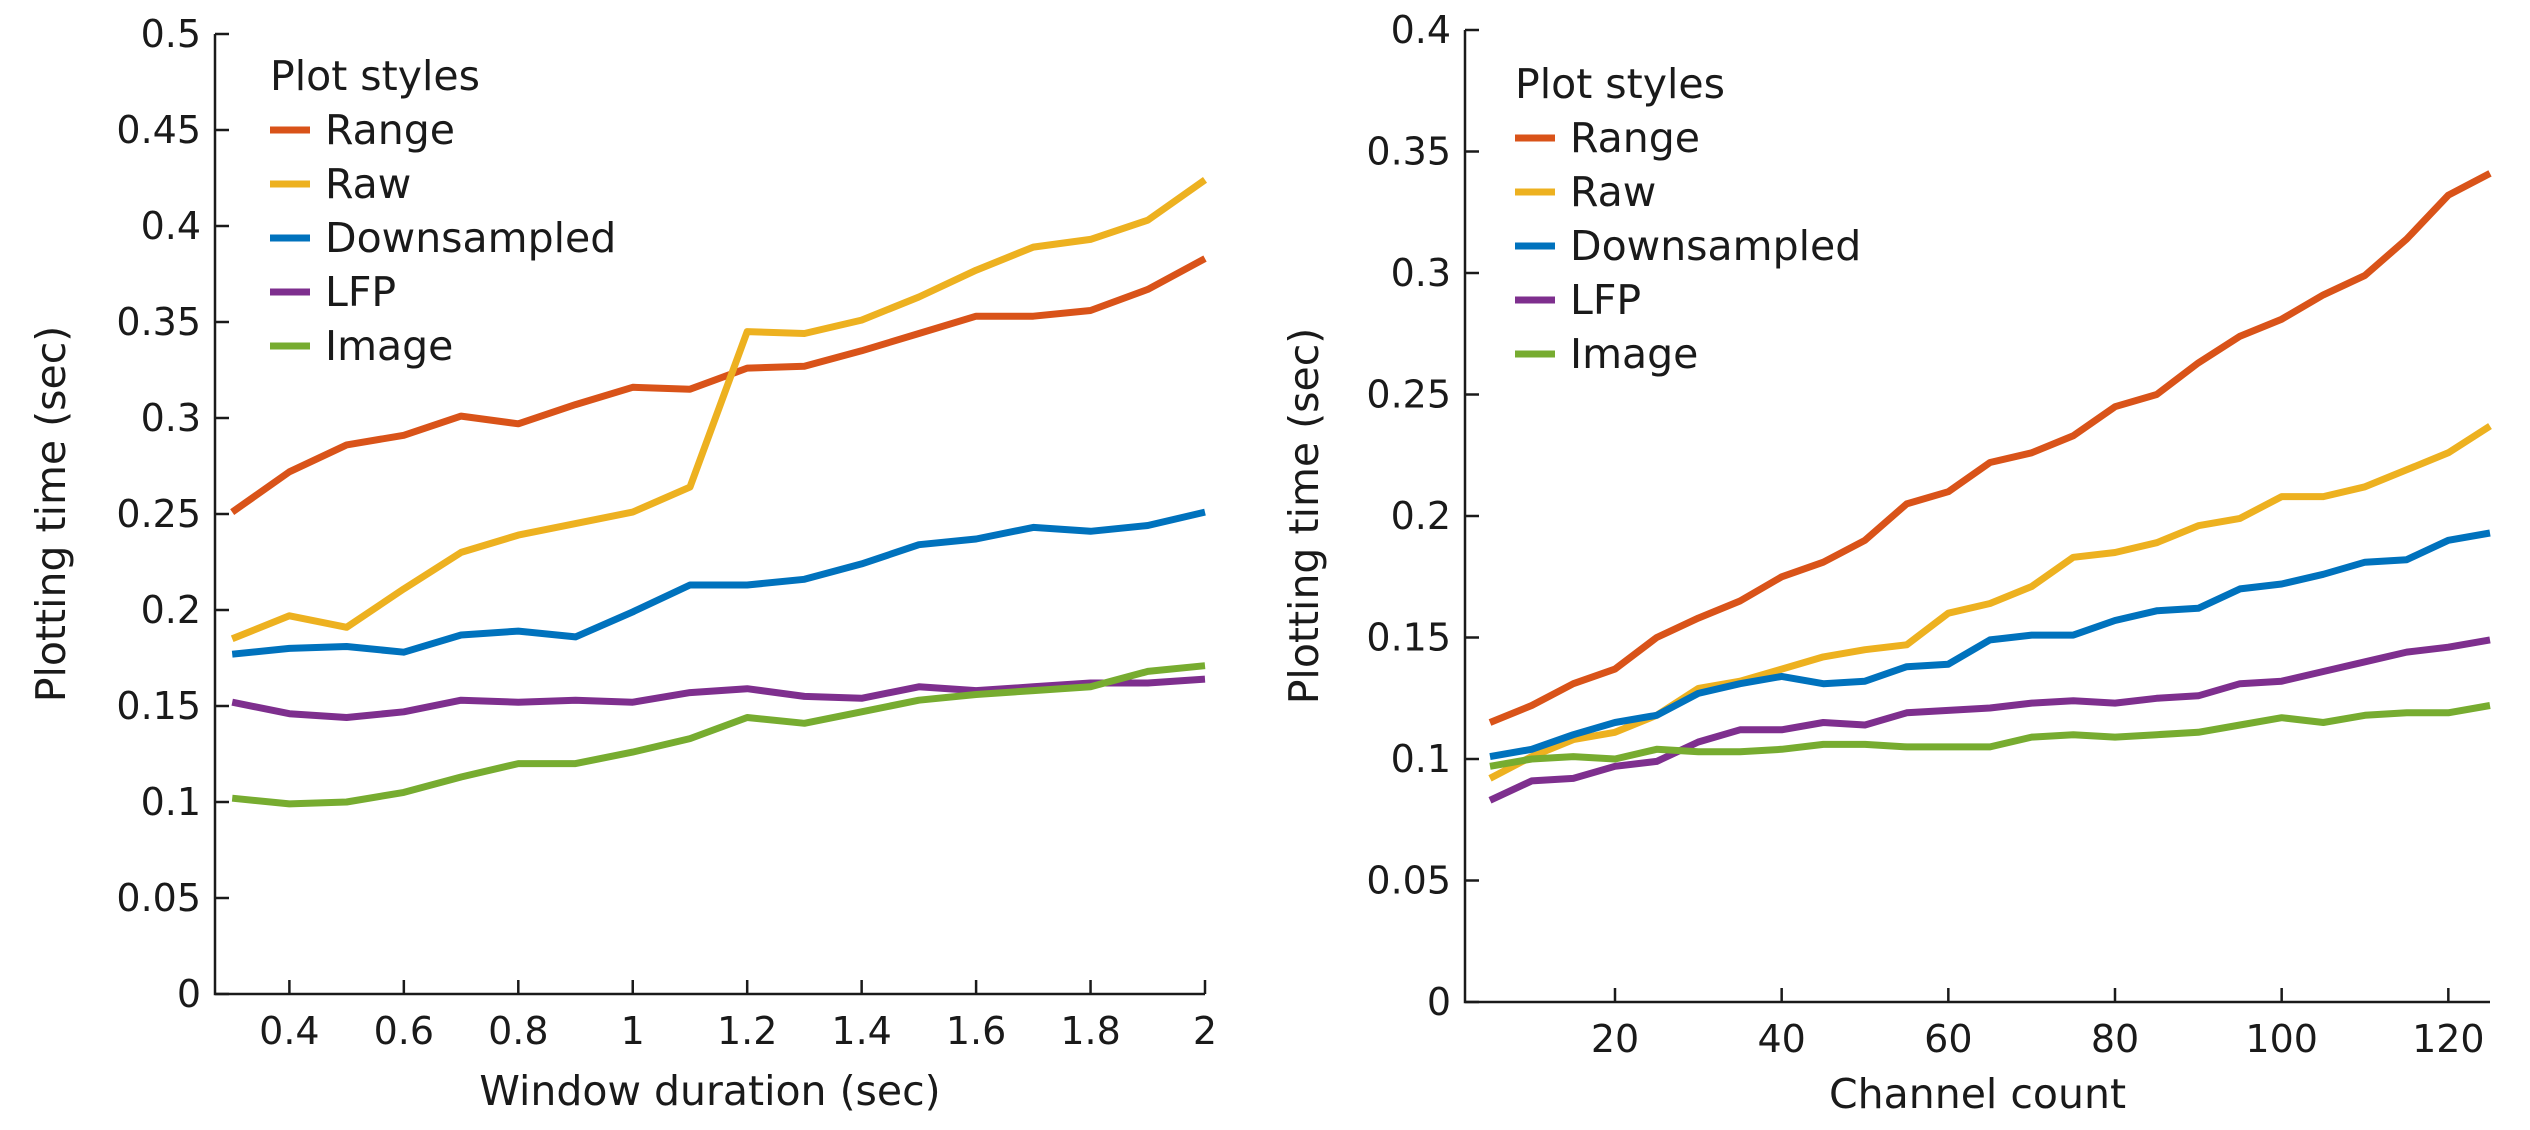 This screenshot has height=1130, width=2530. What do you see at coordinates (289, 1031) in the screenshot?
I see `x-tick-label: 0.4` at bounding box center [289, 1031].